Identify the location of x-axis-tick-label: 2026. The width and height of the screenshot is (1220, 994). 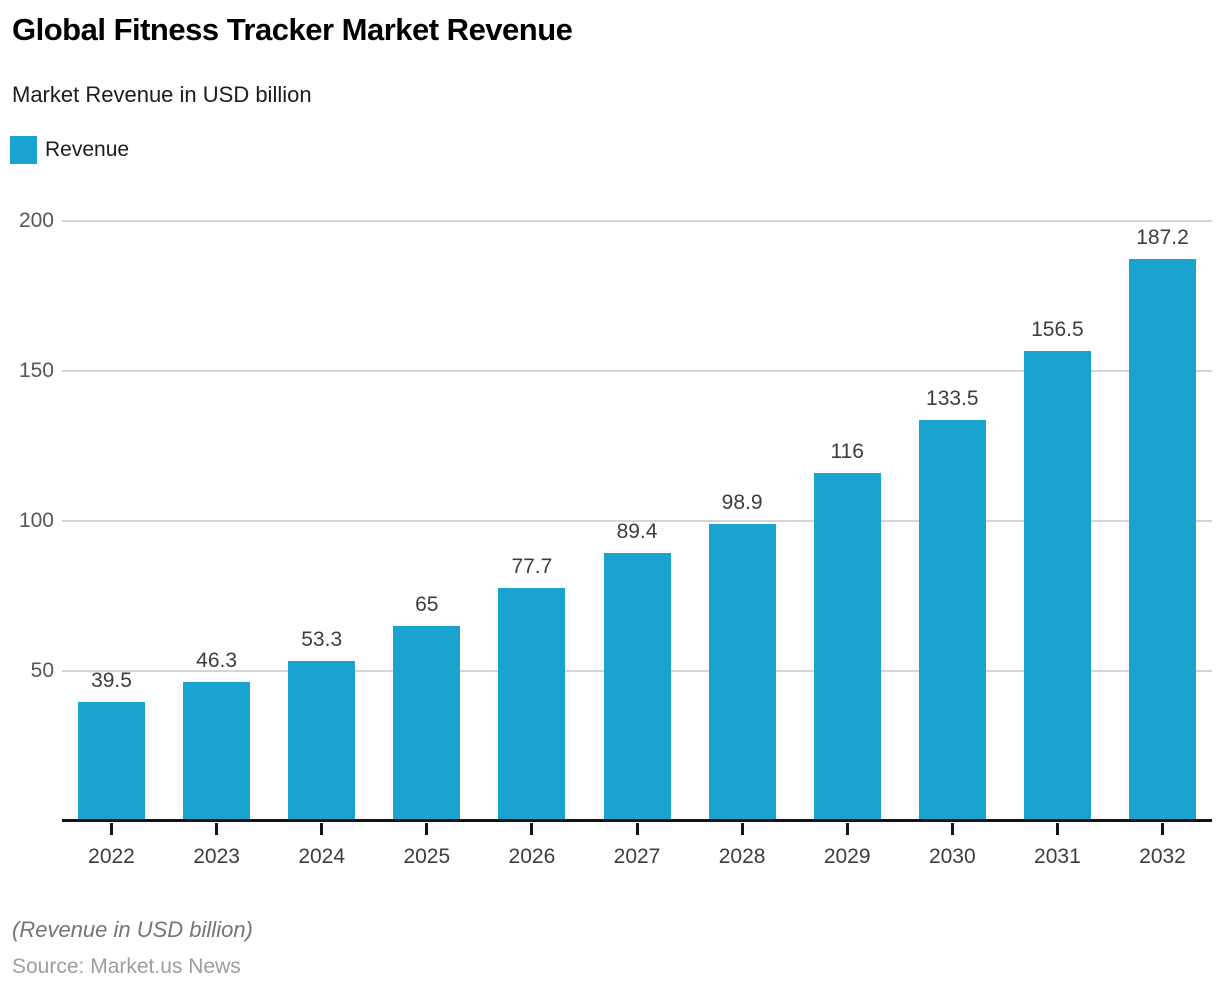
(532, 856).